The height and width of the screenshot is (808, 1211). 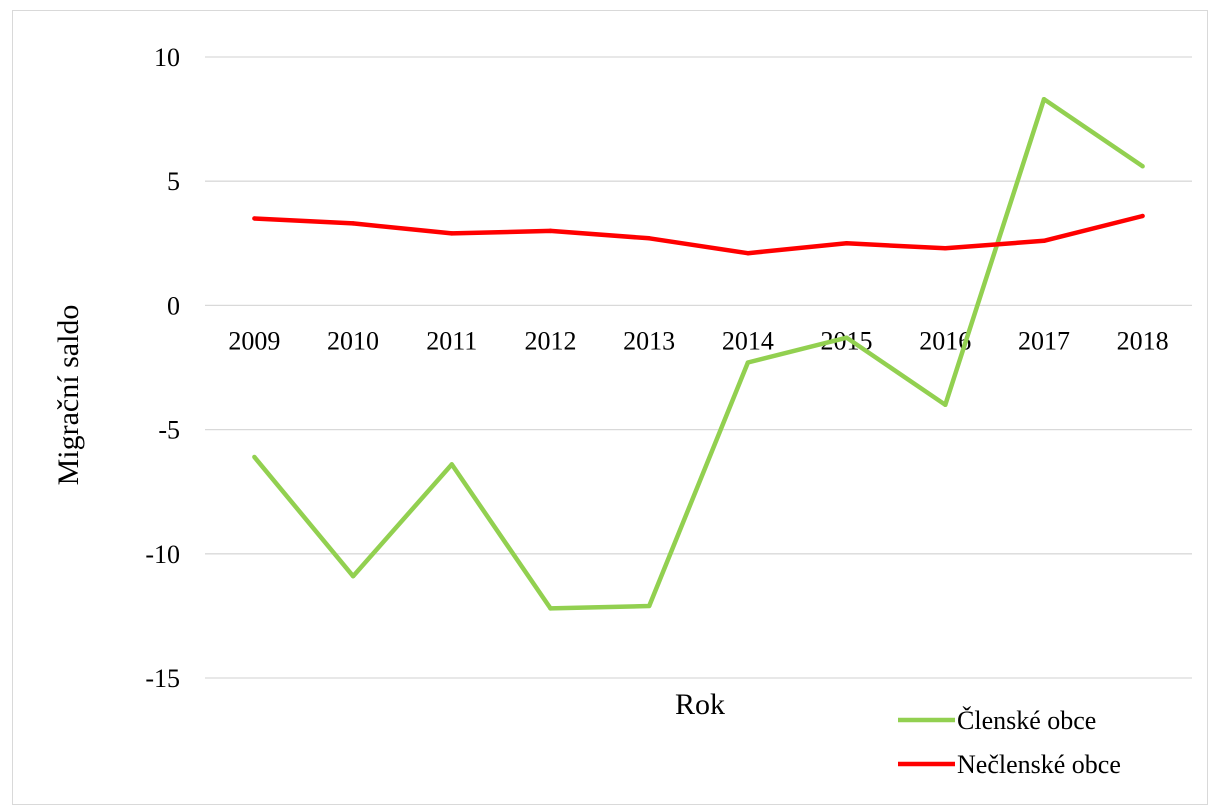 What do you see at coordinates (162, 554) in the screenshot?
I see `y-tick-label: -10` at bounding box center [162, 554].